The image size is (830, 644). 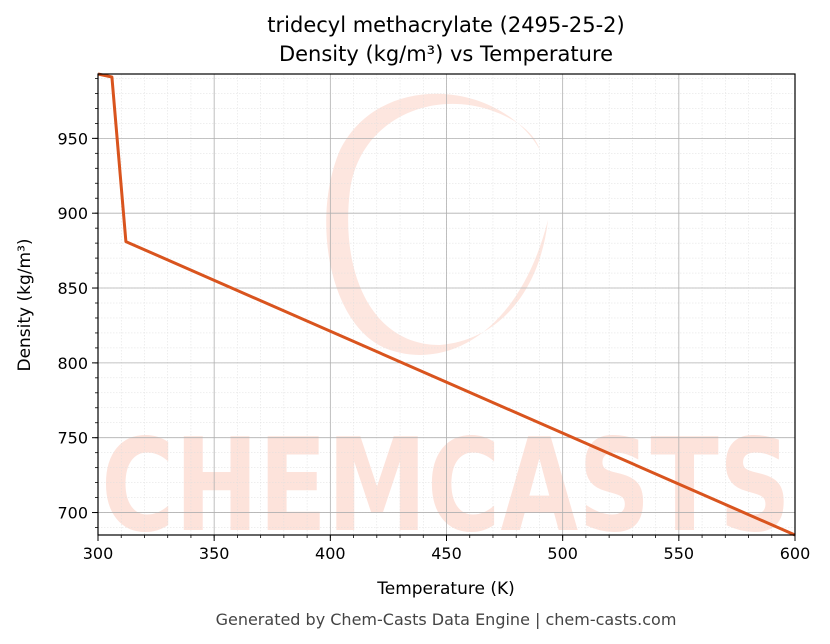 I want to click on watermark-logo, so click(x=437, y=224).